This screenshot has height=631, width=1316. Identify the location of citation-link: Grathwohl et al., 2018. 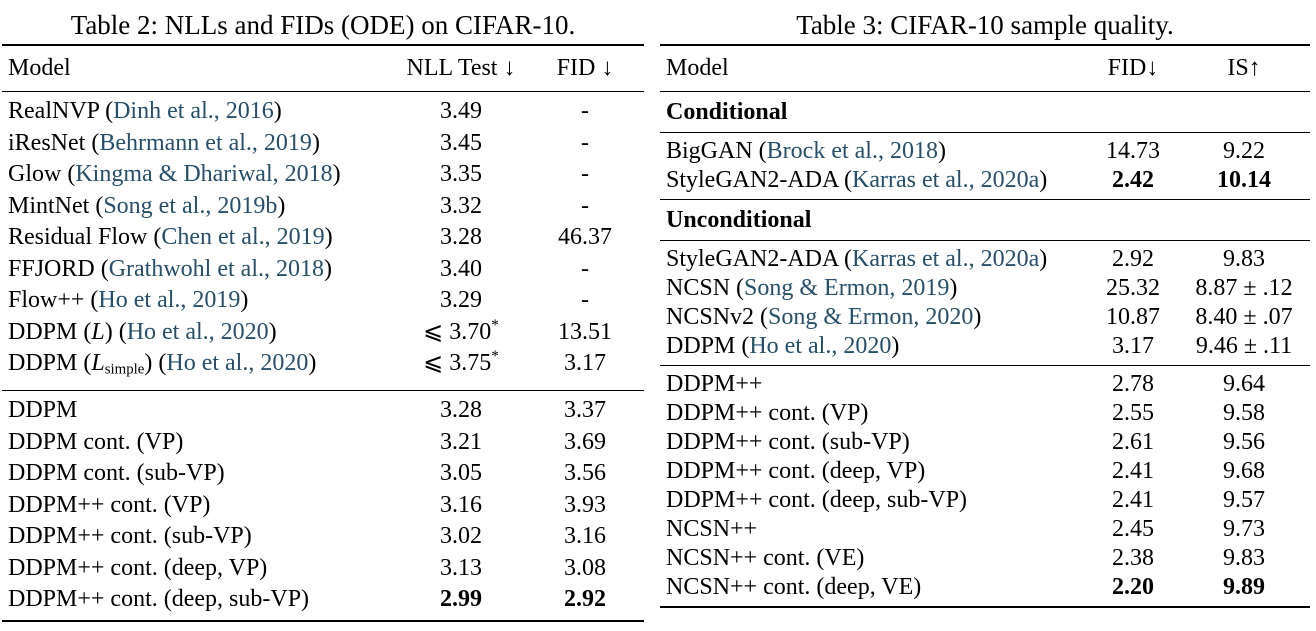
(216, 268).